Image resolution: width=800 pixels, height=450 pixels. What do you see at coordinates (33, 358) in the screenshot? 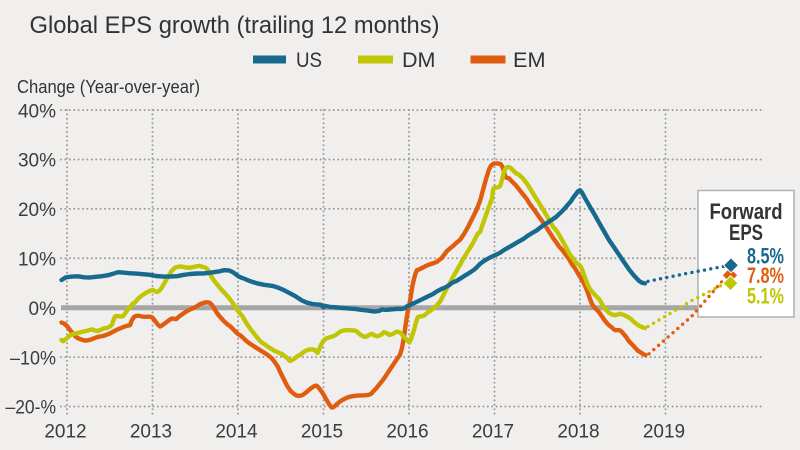
I see `svg-text: –10%` at bounding box center [33, 358].